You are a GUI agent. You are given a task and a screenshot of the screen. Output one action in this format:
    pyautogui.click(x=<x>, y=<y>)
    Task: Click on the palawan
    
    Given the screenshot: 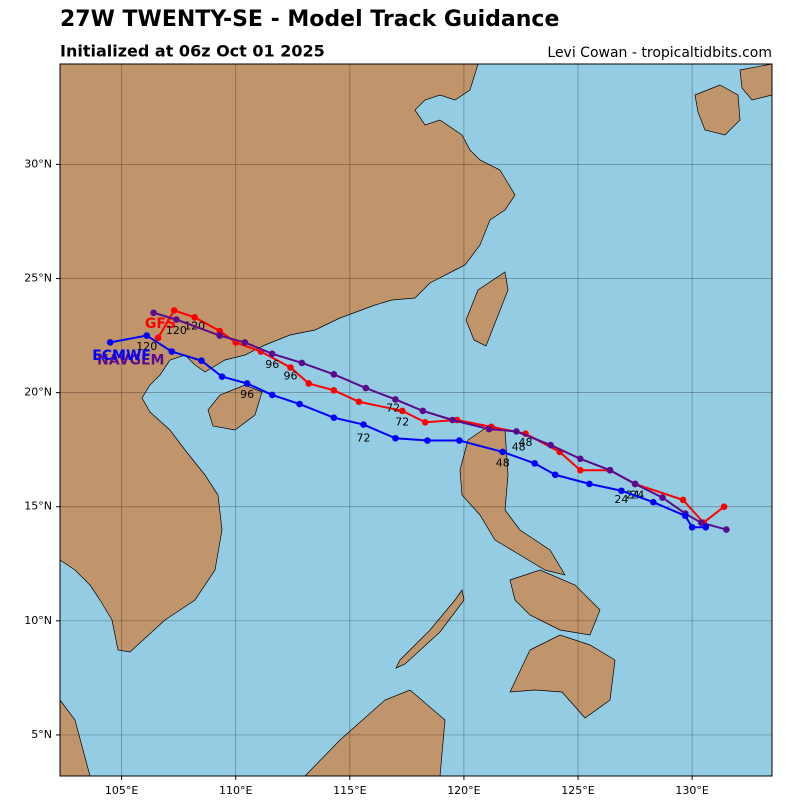 What is the action you would take?
    pyautogui.click(x=430, y=629)
    